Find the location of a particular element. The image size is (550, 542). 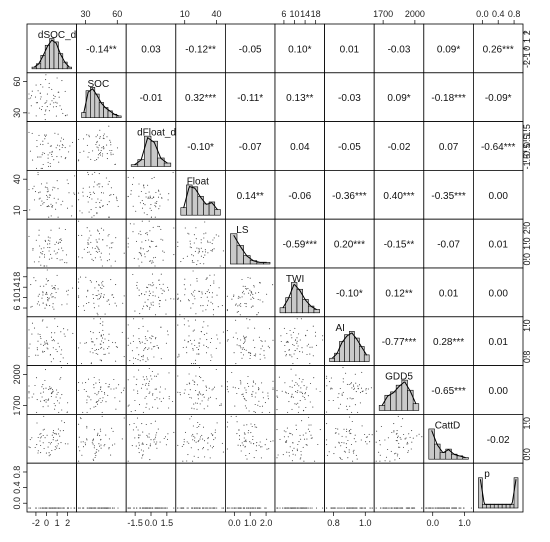

histogram-bar is located at coordinates (43, 62).